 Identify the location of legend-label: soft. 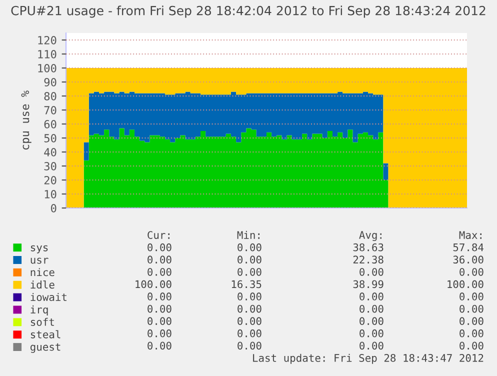
(42, 322).